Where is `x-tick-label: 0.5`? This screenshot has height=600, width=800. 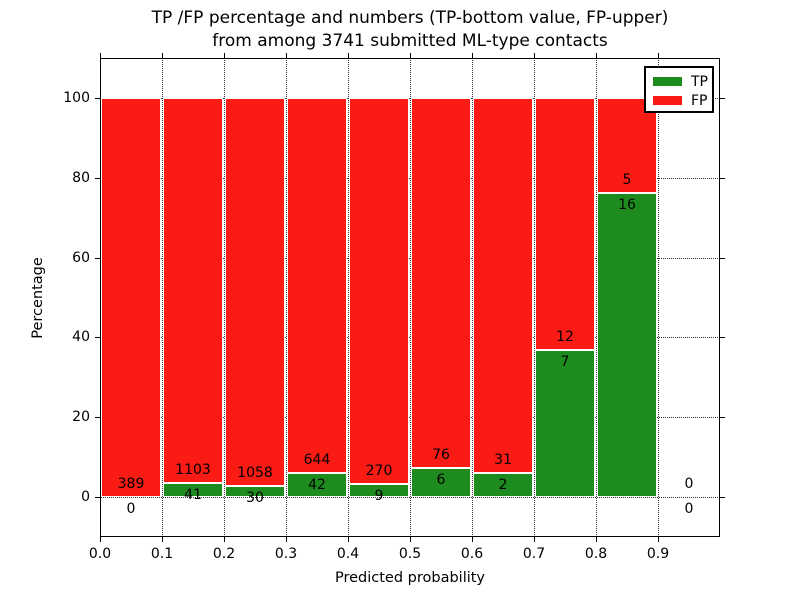
x-tick-label: 0.5 is located at coordinates (410, 554).